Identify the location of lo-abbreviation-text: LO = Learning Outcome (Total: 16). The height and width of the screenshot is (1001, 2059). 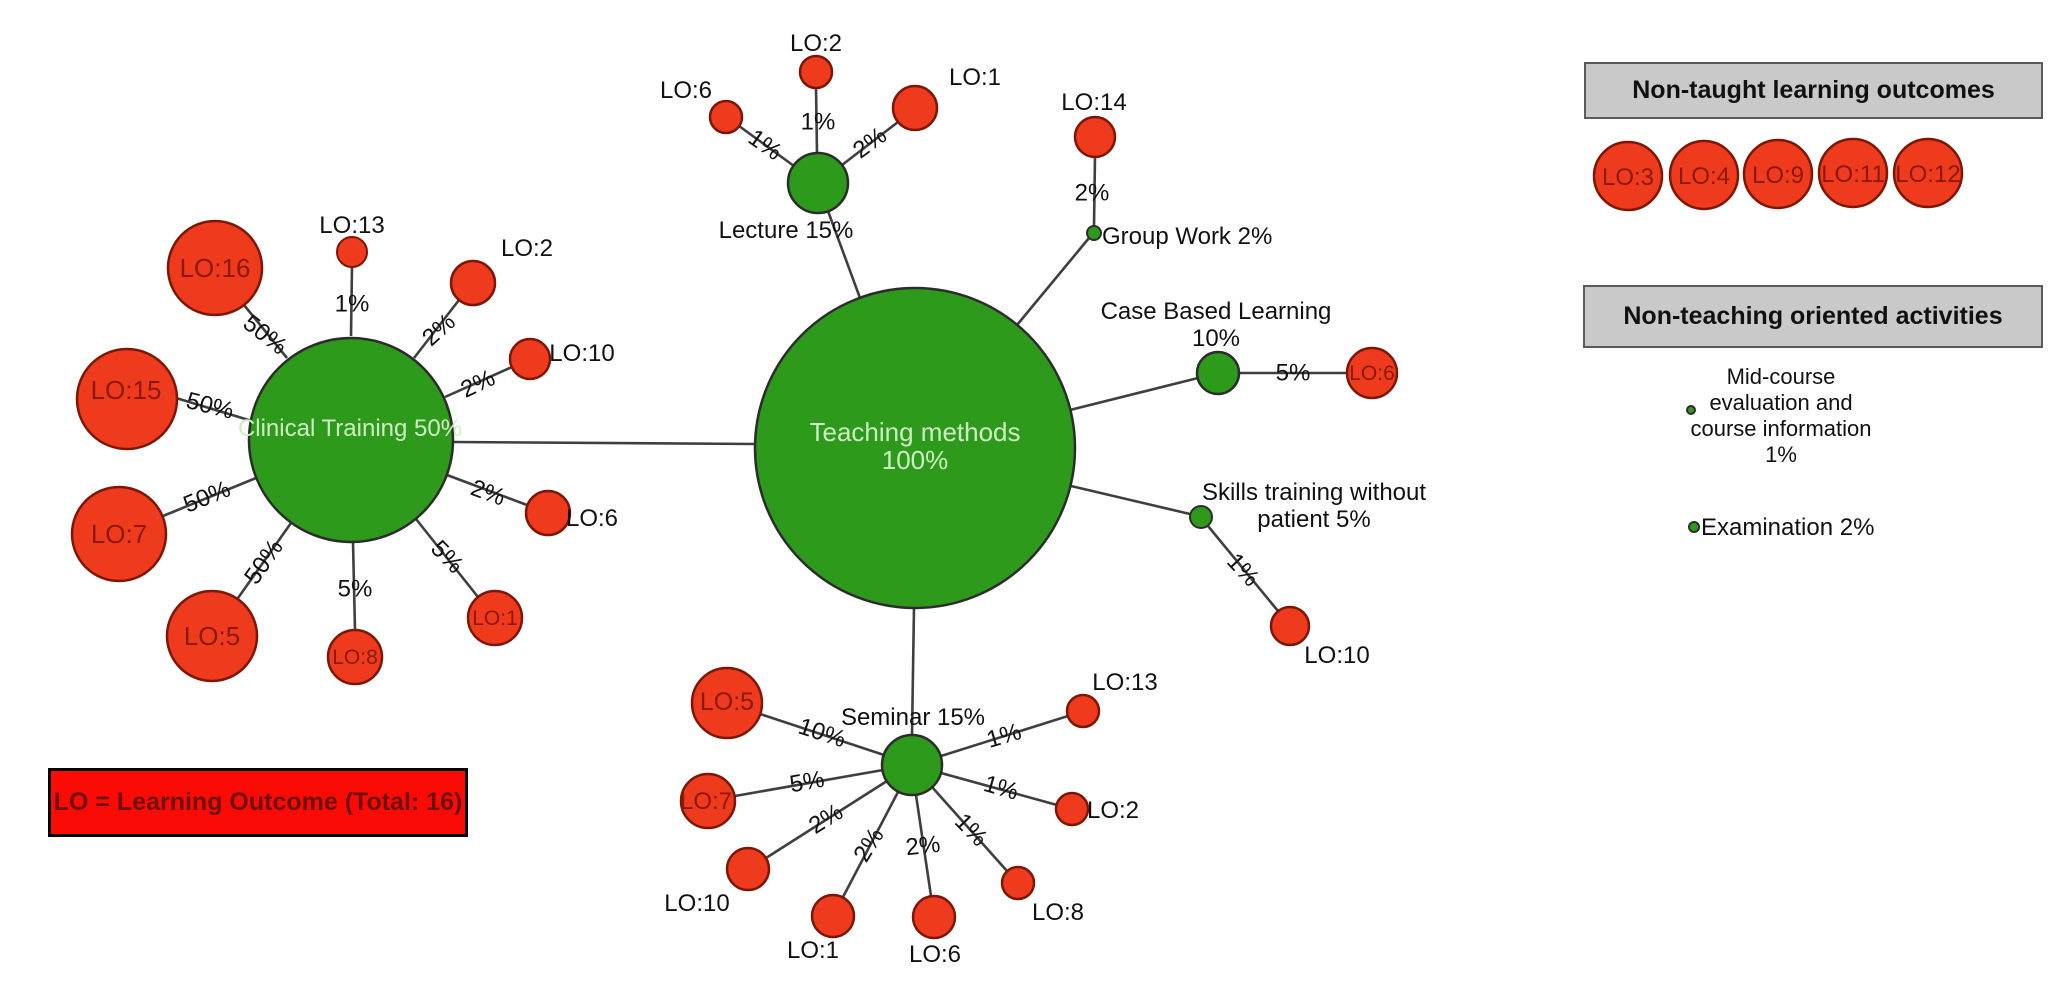
(258, 802).